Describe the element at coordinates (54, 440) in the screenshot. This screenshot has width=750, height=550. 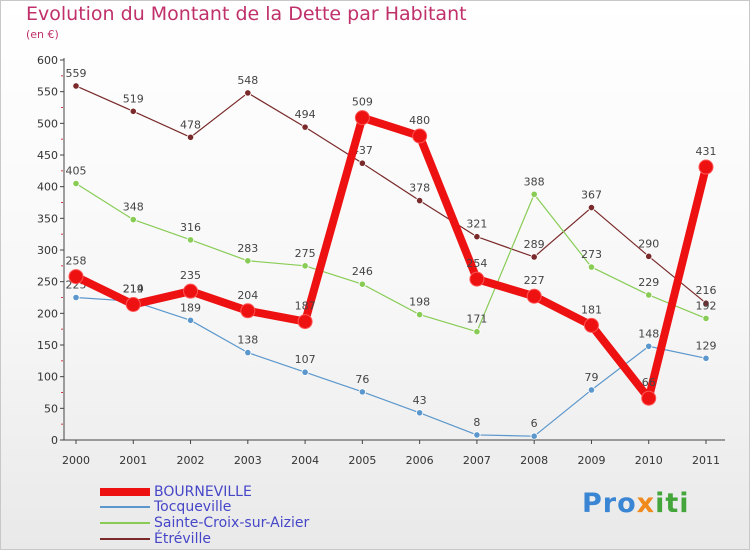
I see `y-tick-label: 0` at that location.